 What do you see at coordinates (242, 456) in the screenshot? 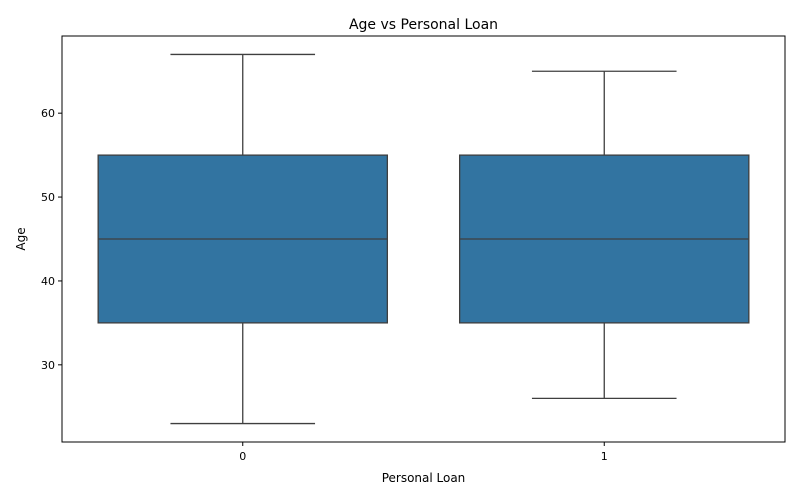
I see `x-tick-label: 0` at bounding box center [242, 456].